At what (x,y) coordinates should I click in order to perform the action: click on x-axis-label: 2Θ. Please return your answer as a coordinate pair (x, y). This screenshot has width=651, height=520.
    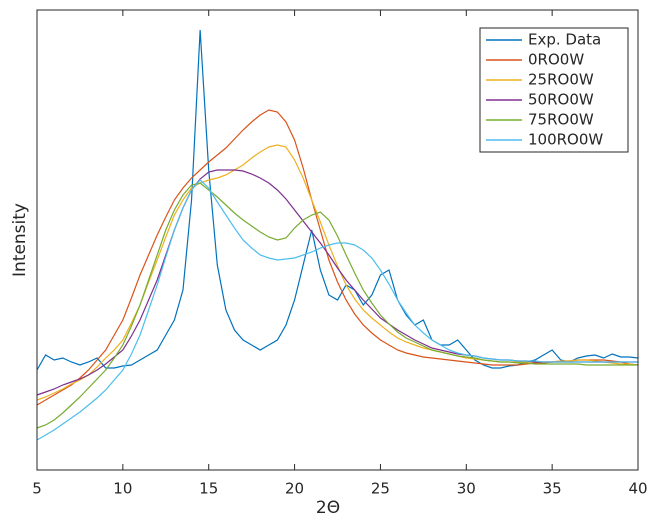
    Looking at the image, I should click on (328, 508).